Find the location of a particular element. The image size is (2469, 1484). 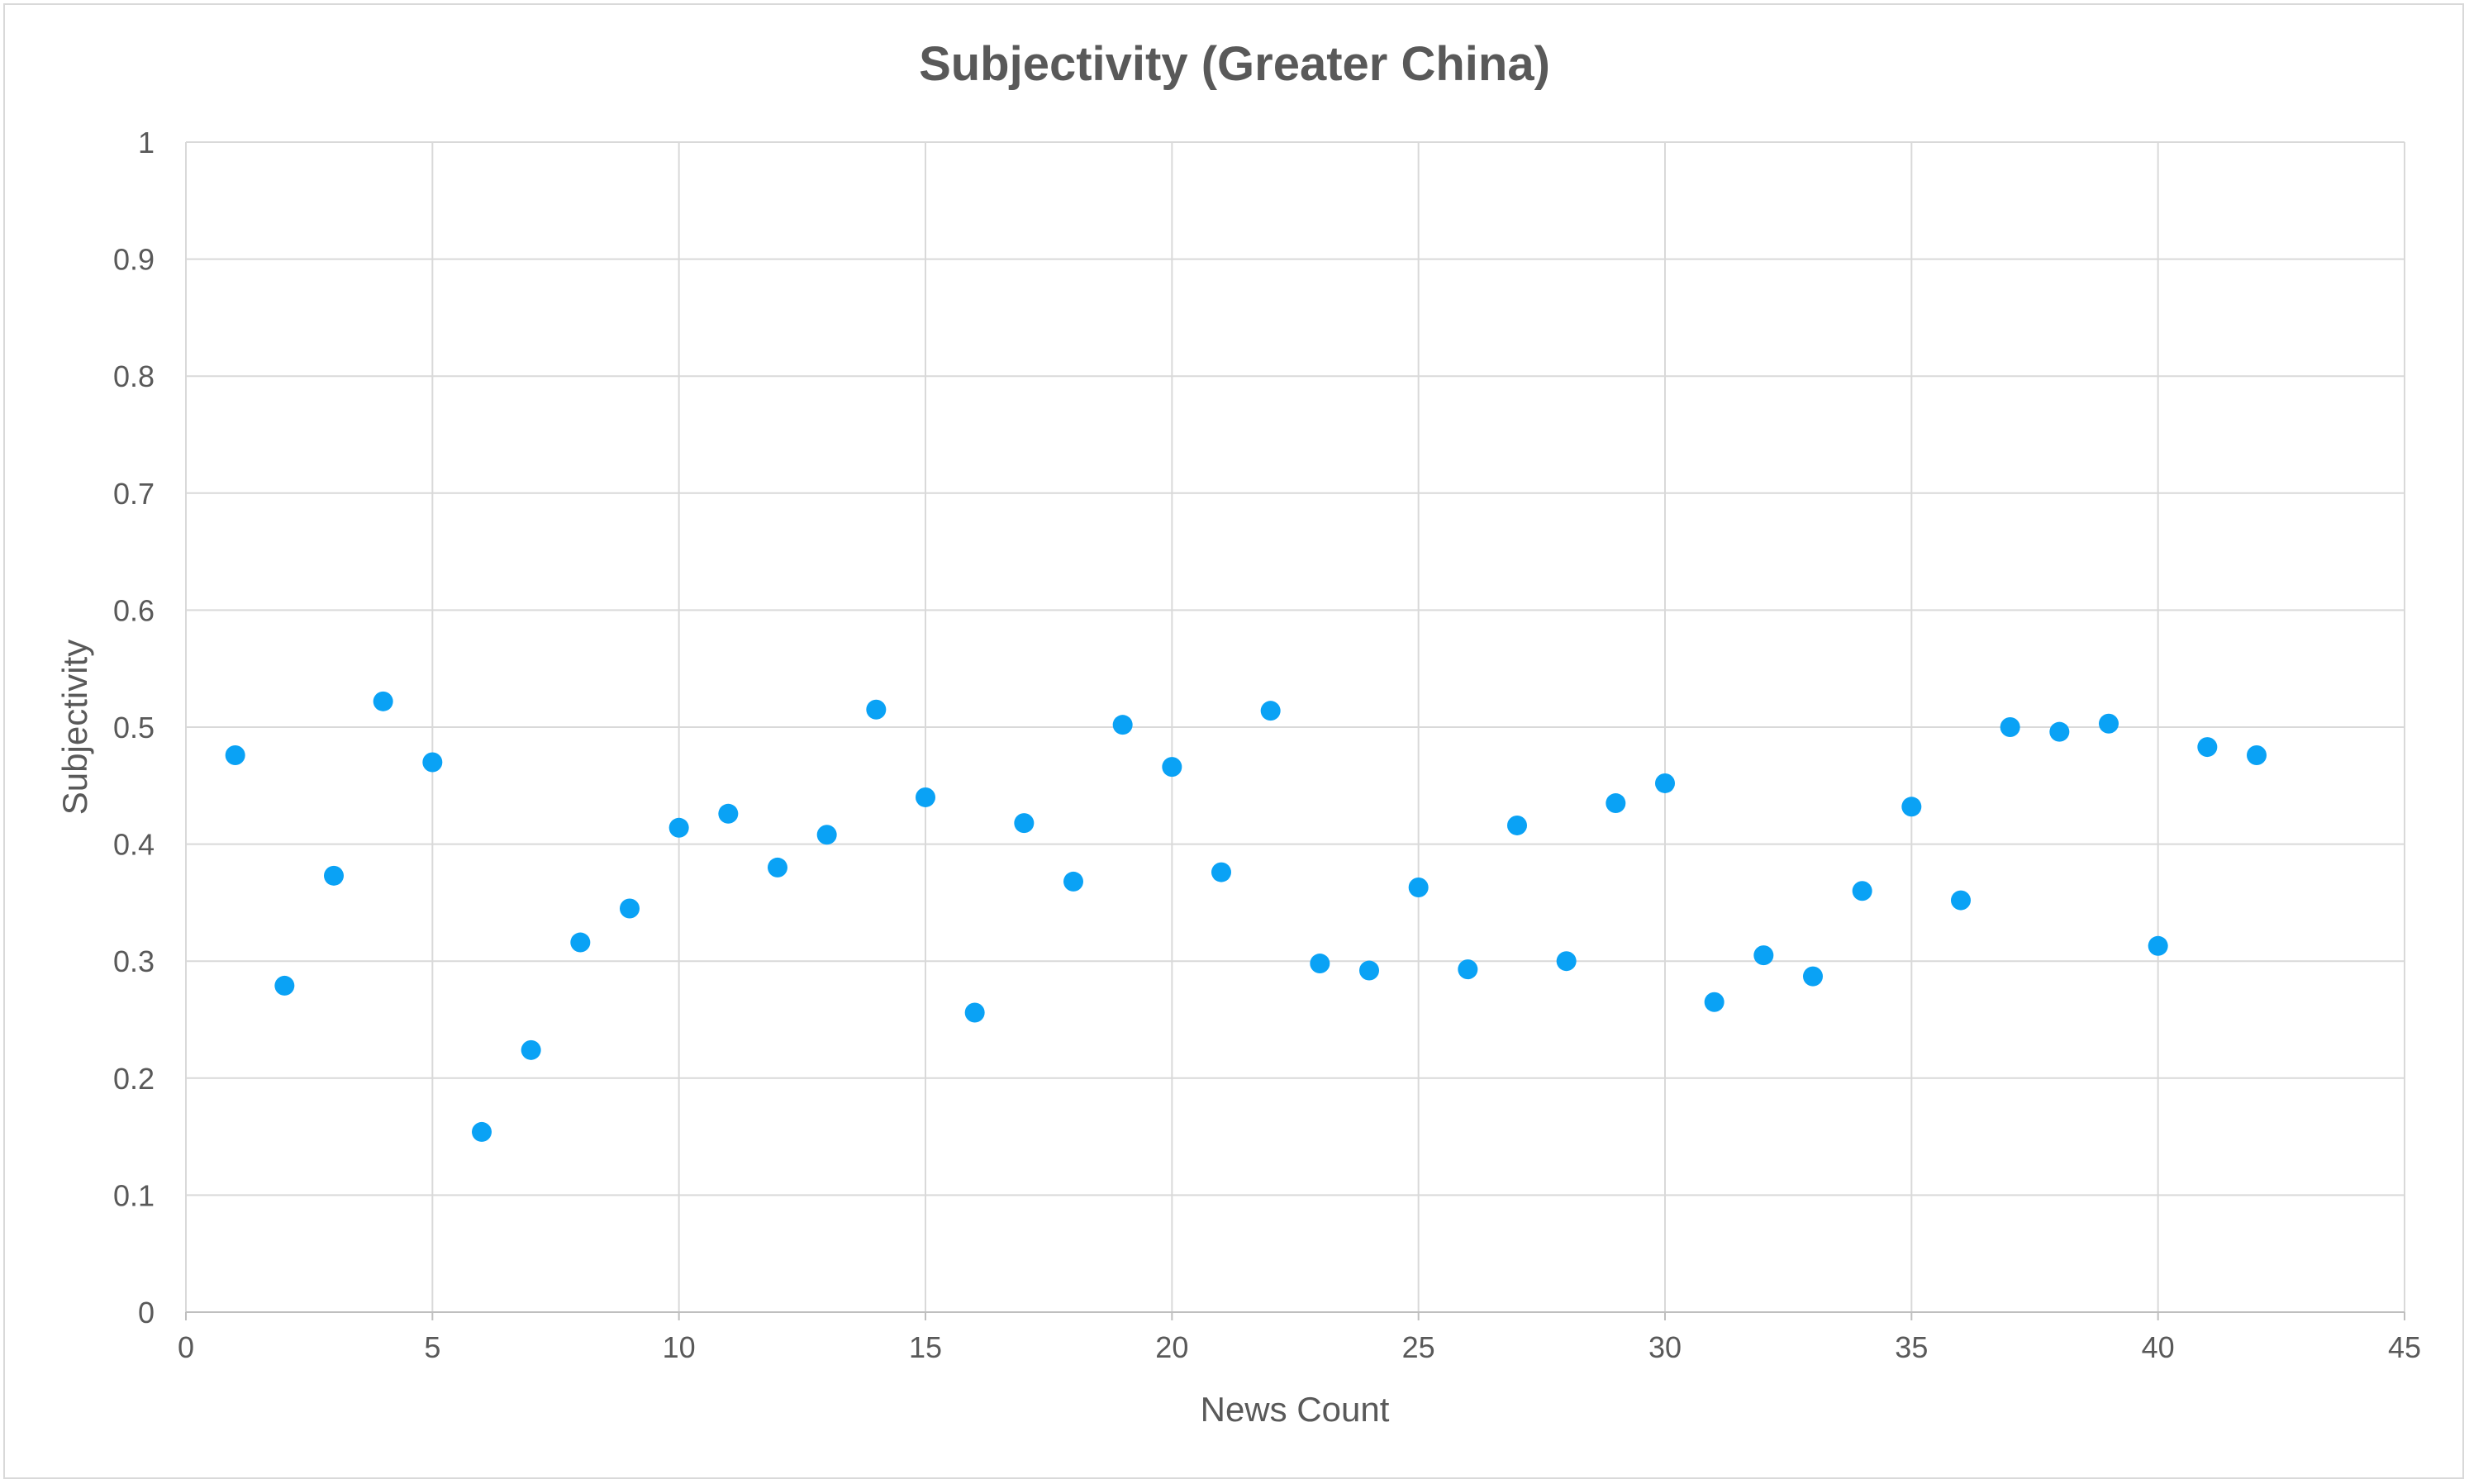

x-tick-label-8: 40 is located at coordinates (2158, 1347).